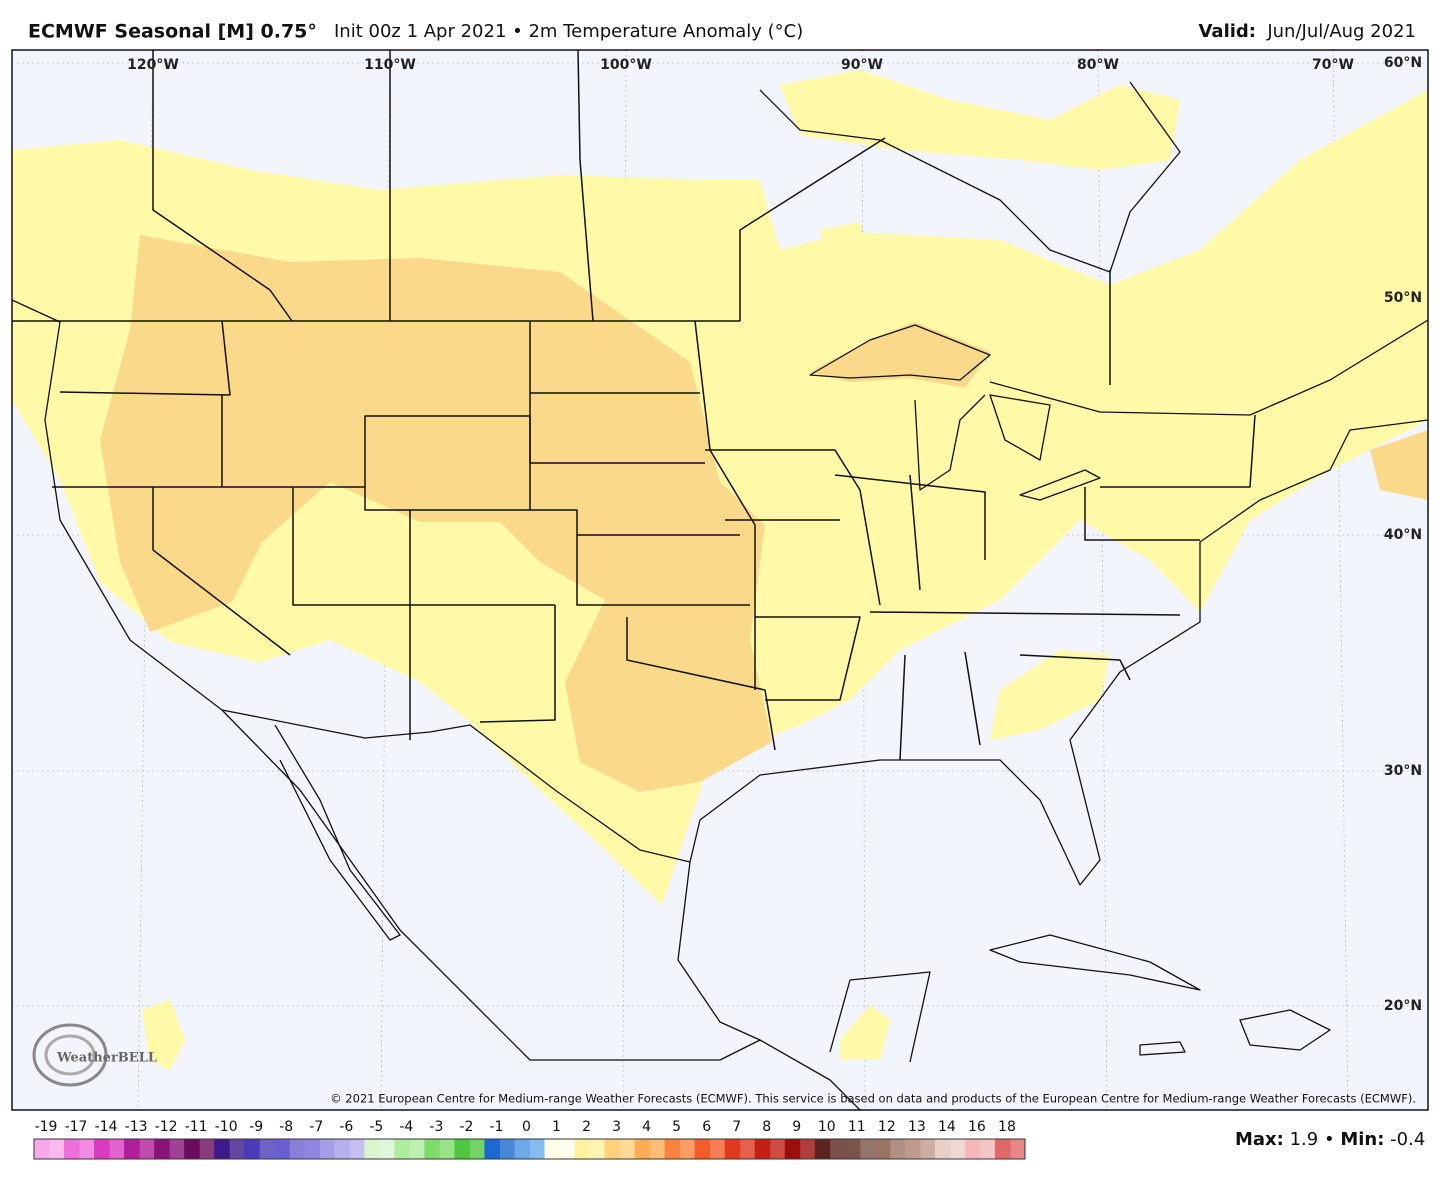  I want to click on island, so click(1095, 962).